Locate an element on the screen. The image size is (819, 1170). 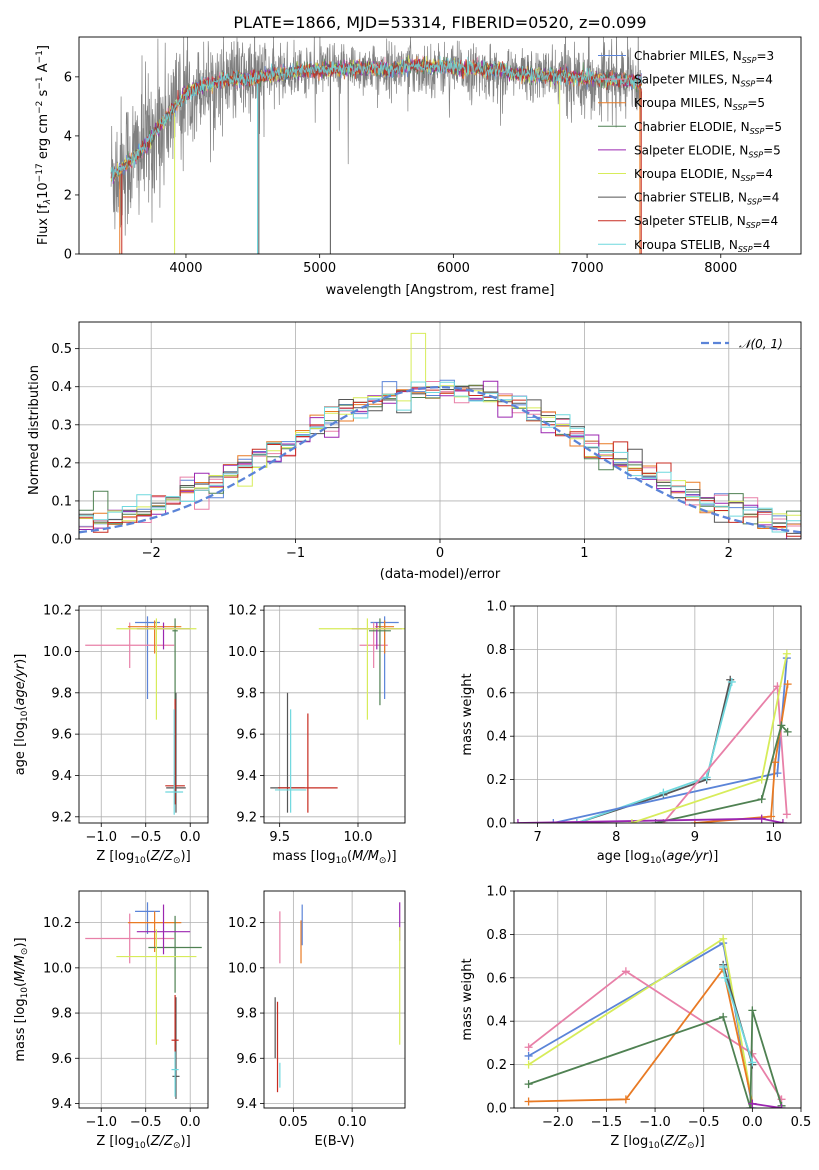
label-part: Kroupa MILES, N is located at coordinates (683, 103).